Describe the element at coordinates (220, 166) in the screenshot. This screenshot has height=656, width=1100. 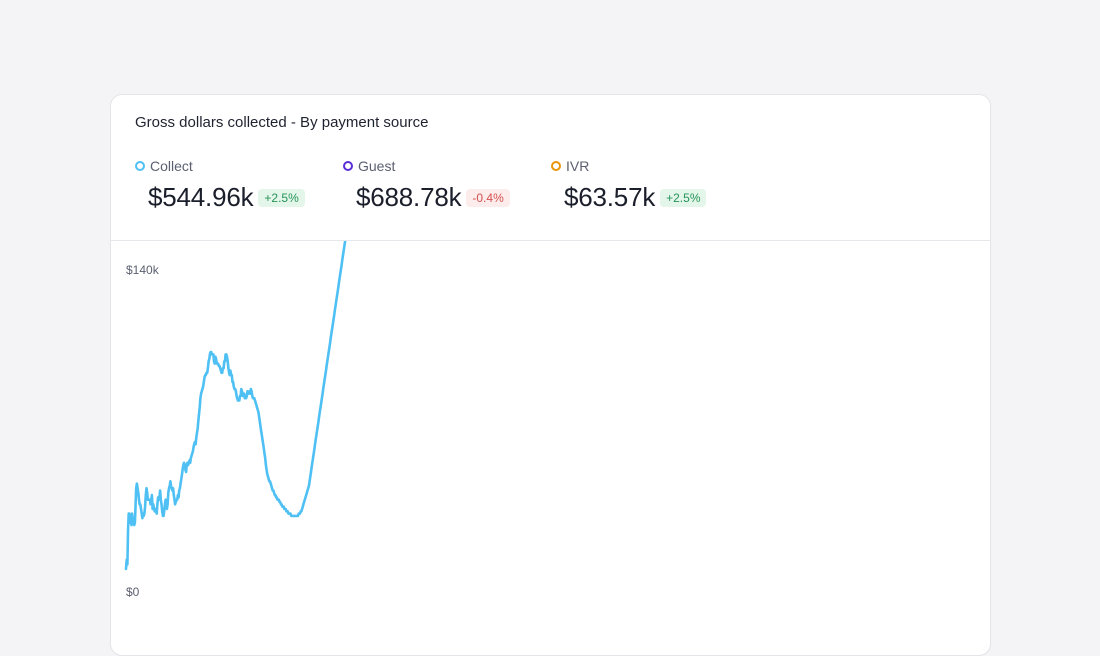
I see `metric-head: Collect` at that location.